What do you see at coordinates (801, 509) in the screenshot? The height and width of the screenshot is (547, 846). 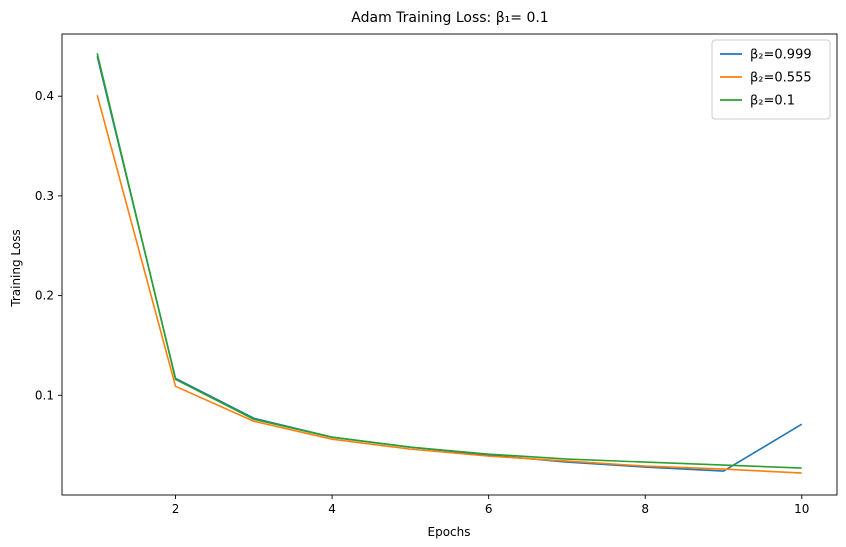 I see `x-tick-label: 10` at bounding box center [801, 509].